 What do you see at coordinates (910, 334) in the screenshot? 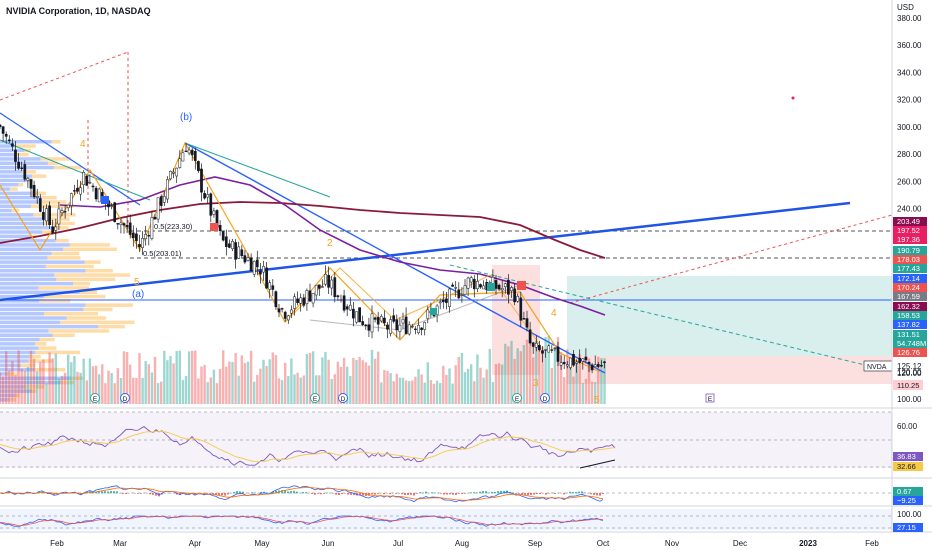
I see `price-tag: 131.51` at bounding box center [910, 334].